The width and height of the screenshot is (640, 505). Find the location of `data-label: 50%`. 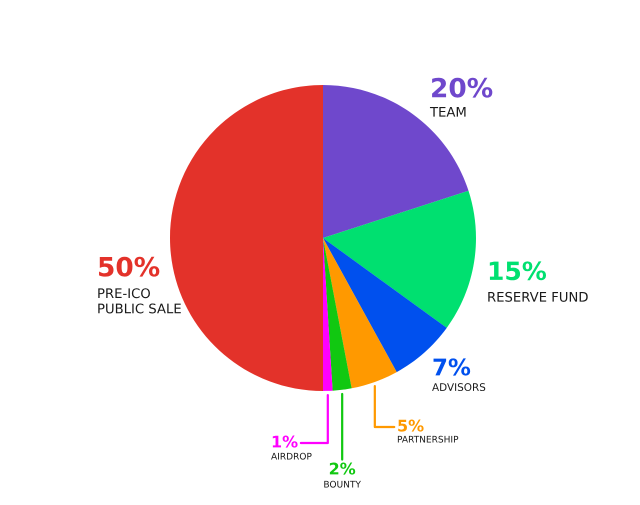

data-label: 50% is located at coordinates (129, 266).